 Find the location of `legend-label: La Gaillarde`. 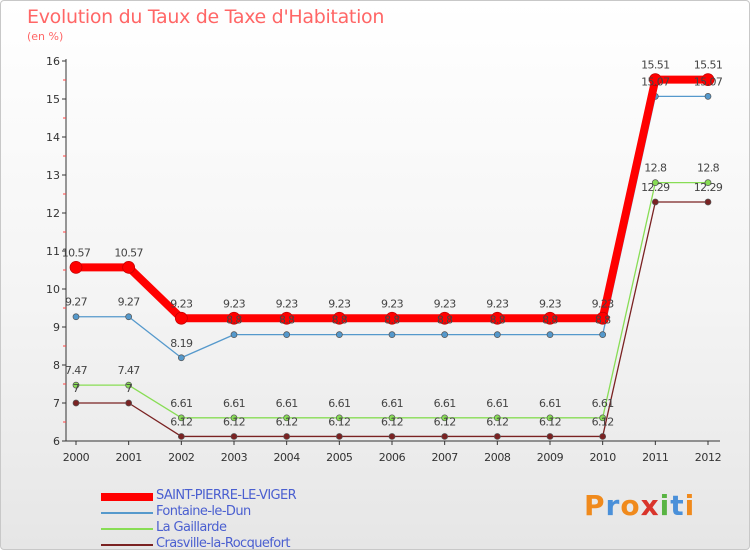

legend-label: La Gaillarde is located at coordinates (191, 527).